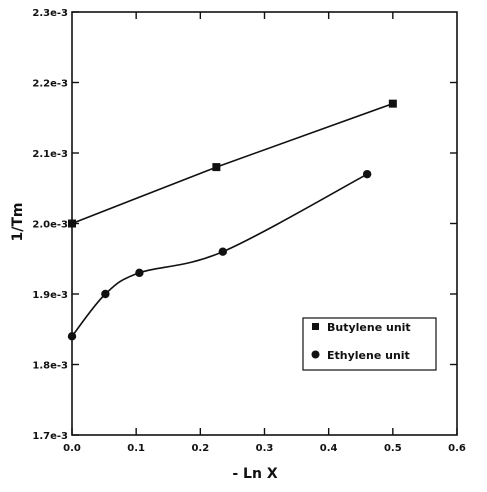 The width and height of the screenshot is (487, 492). Describe the element at coordinates (368, 355) in the screenshot. I see `legend-label-ethylene: Ethylene unit` at that location.